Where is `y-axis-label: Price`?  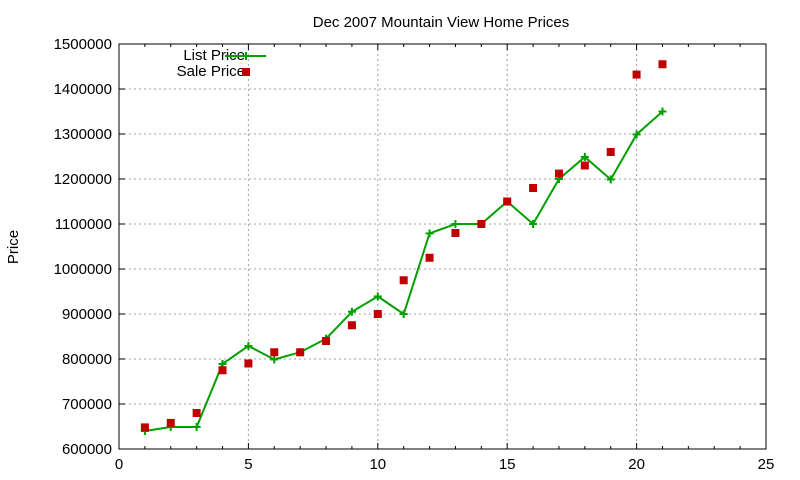 y-axis-label: Price is located at coordinates (13, 247).